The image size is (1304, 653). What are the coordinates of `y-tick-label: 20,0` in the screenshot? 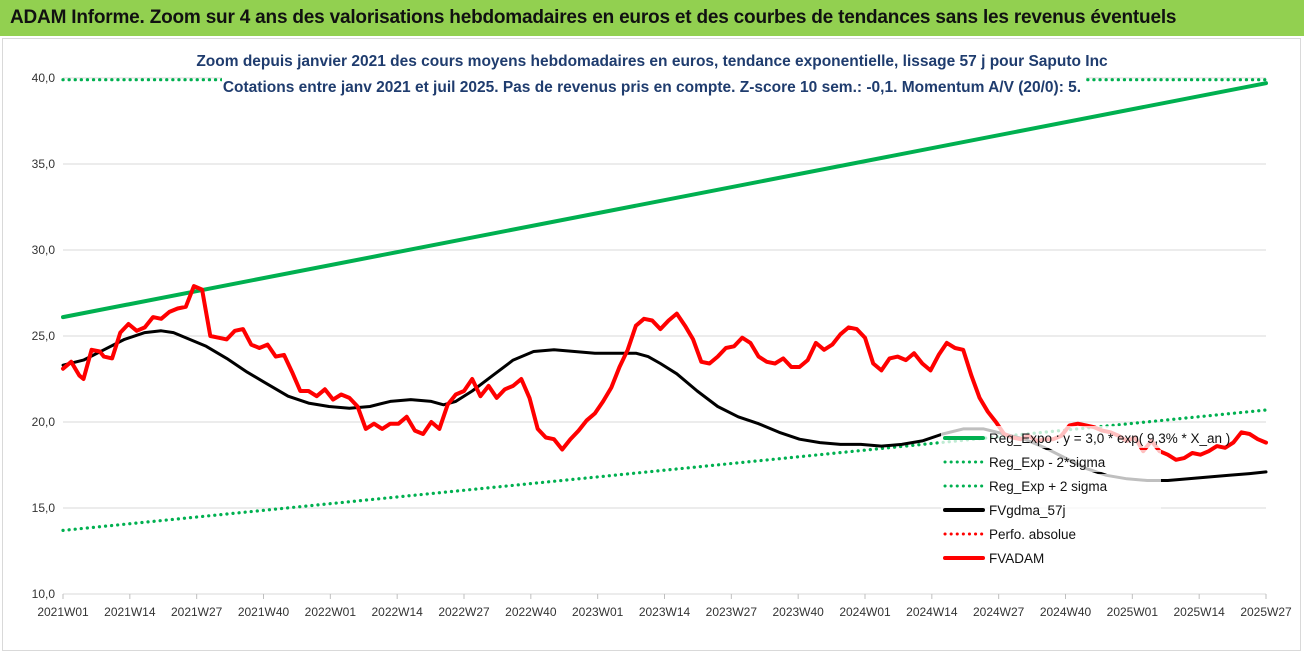 It's located at (44, 422).